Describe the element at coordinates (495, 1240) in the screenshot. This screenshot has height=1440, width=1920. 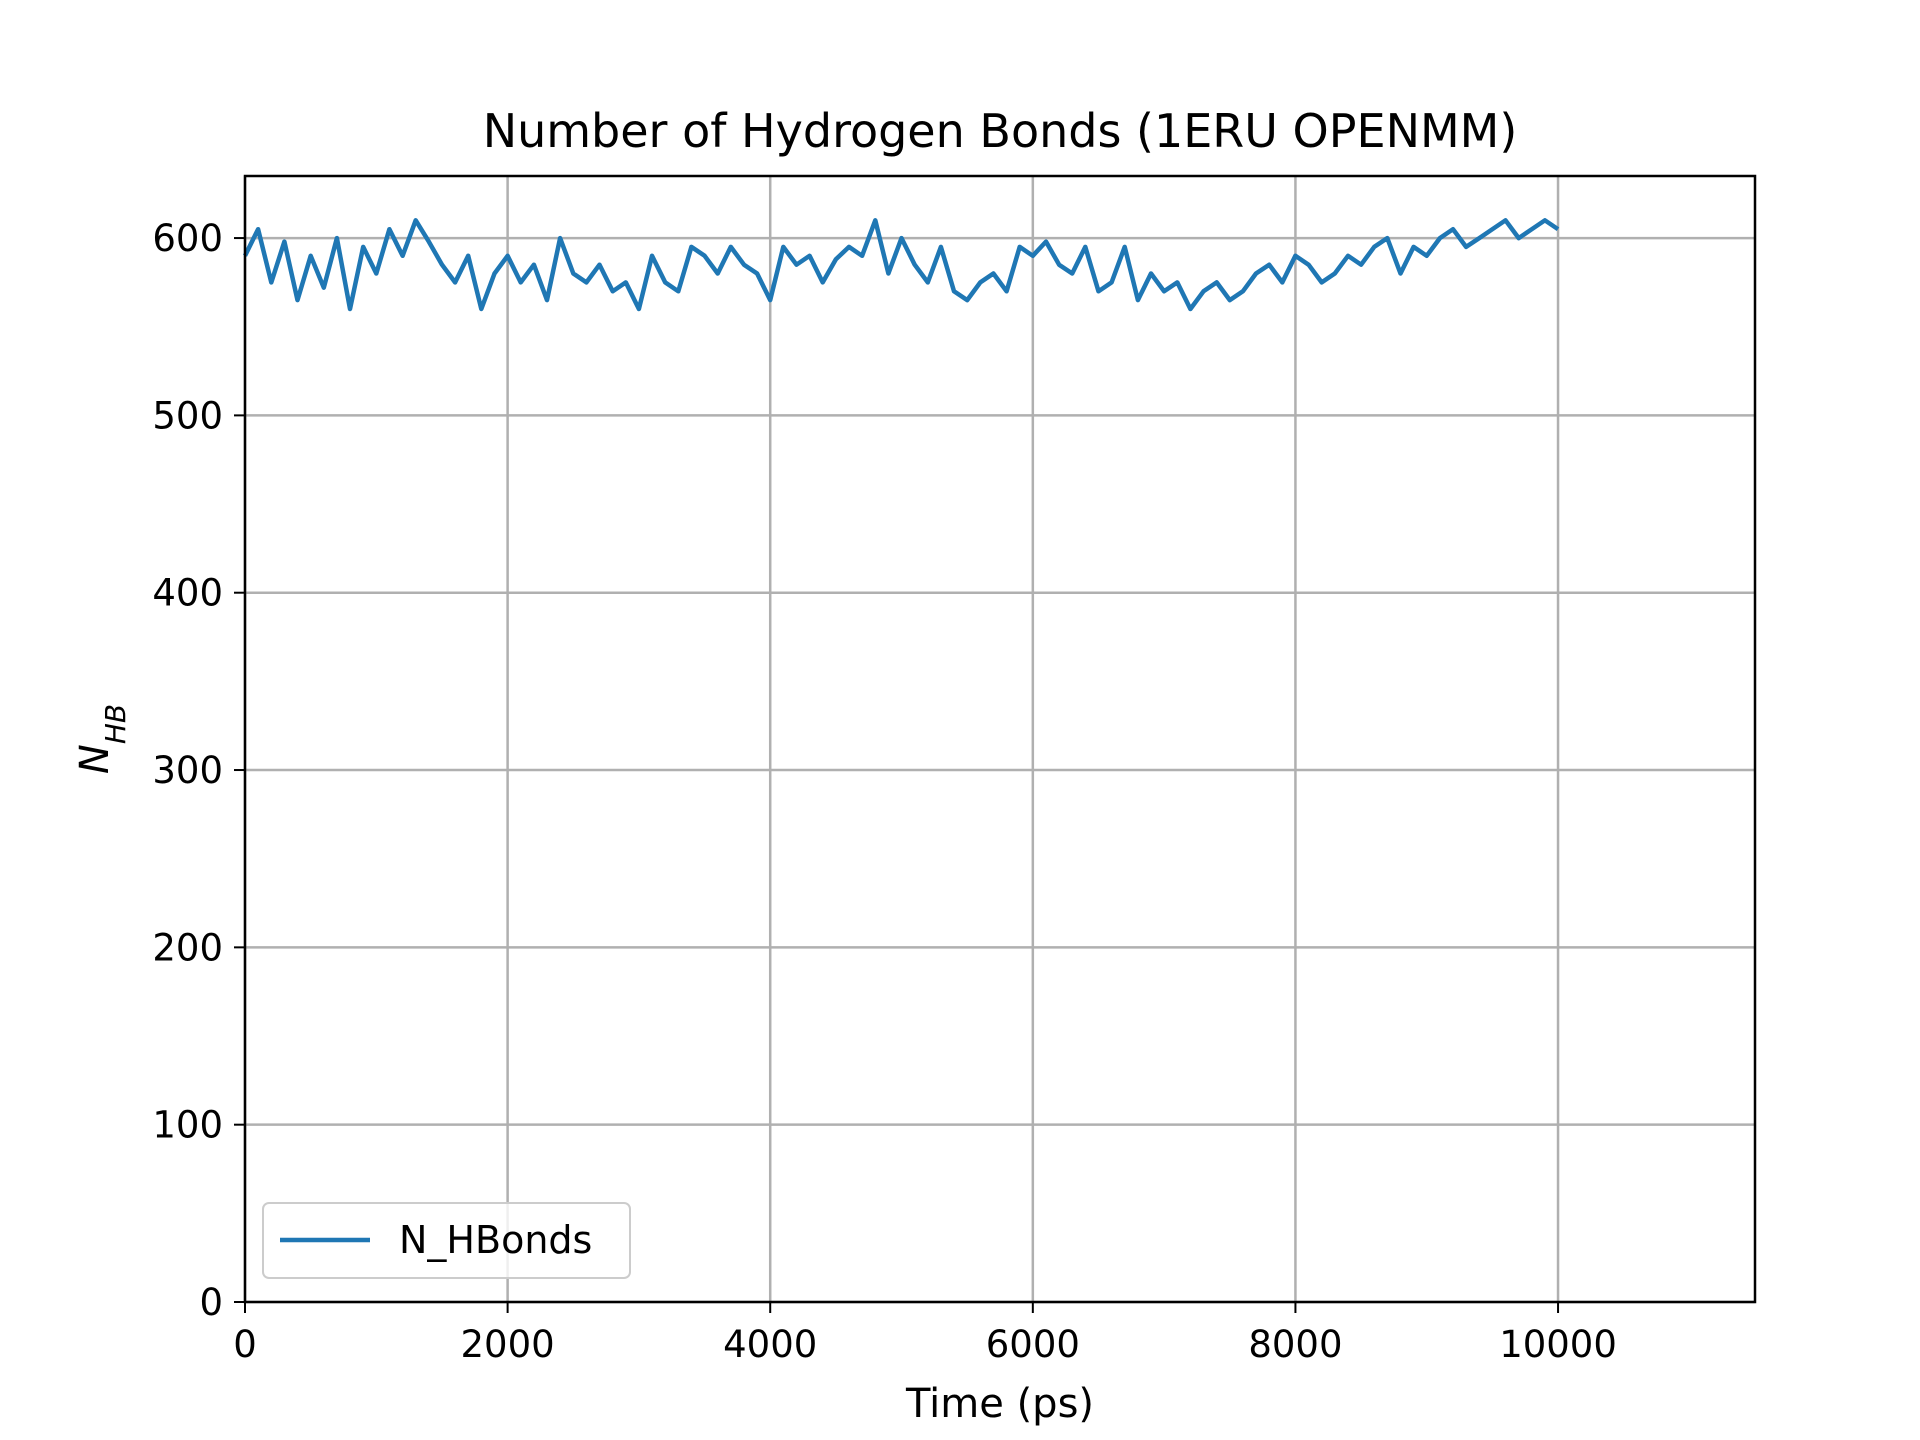
I see `legend-label-n-hbonds: N_HBonds` at that location.